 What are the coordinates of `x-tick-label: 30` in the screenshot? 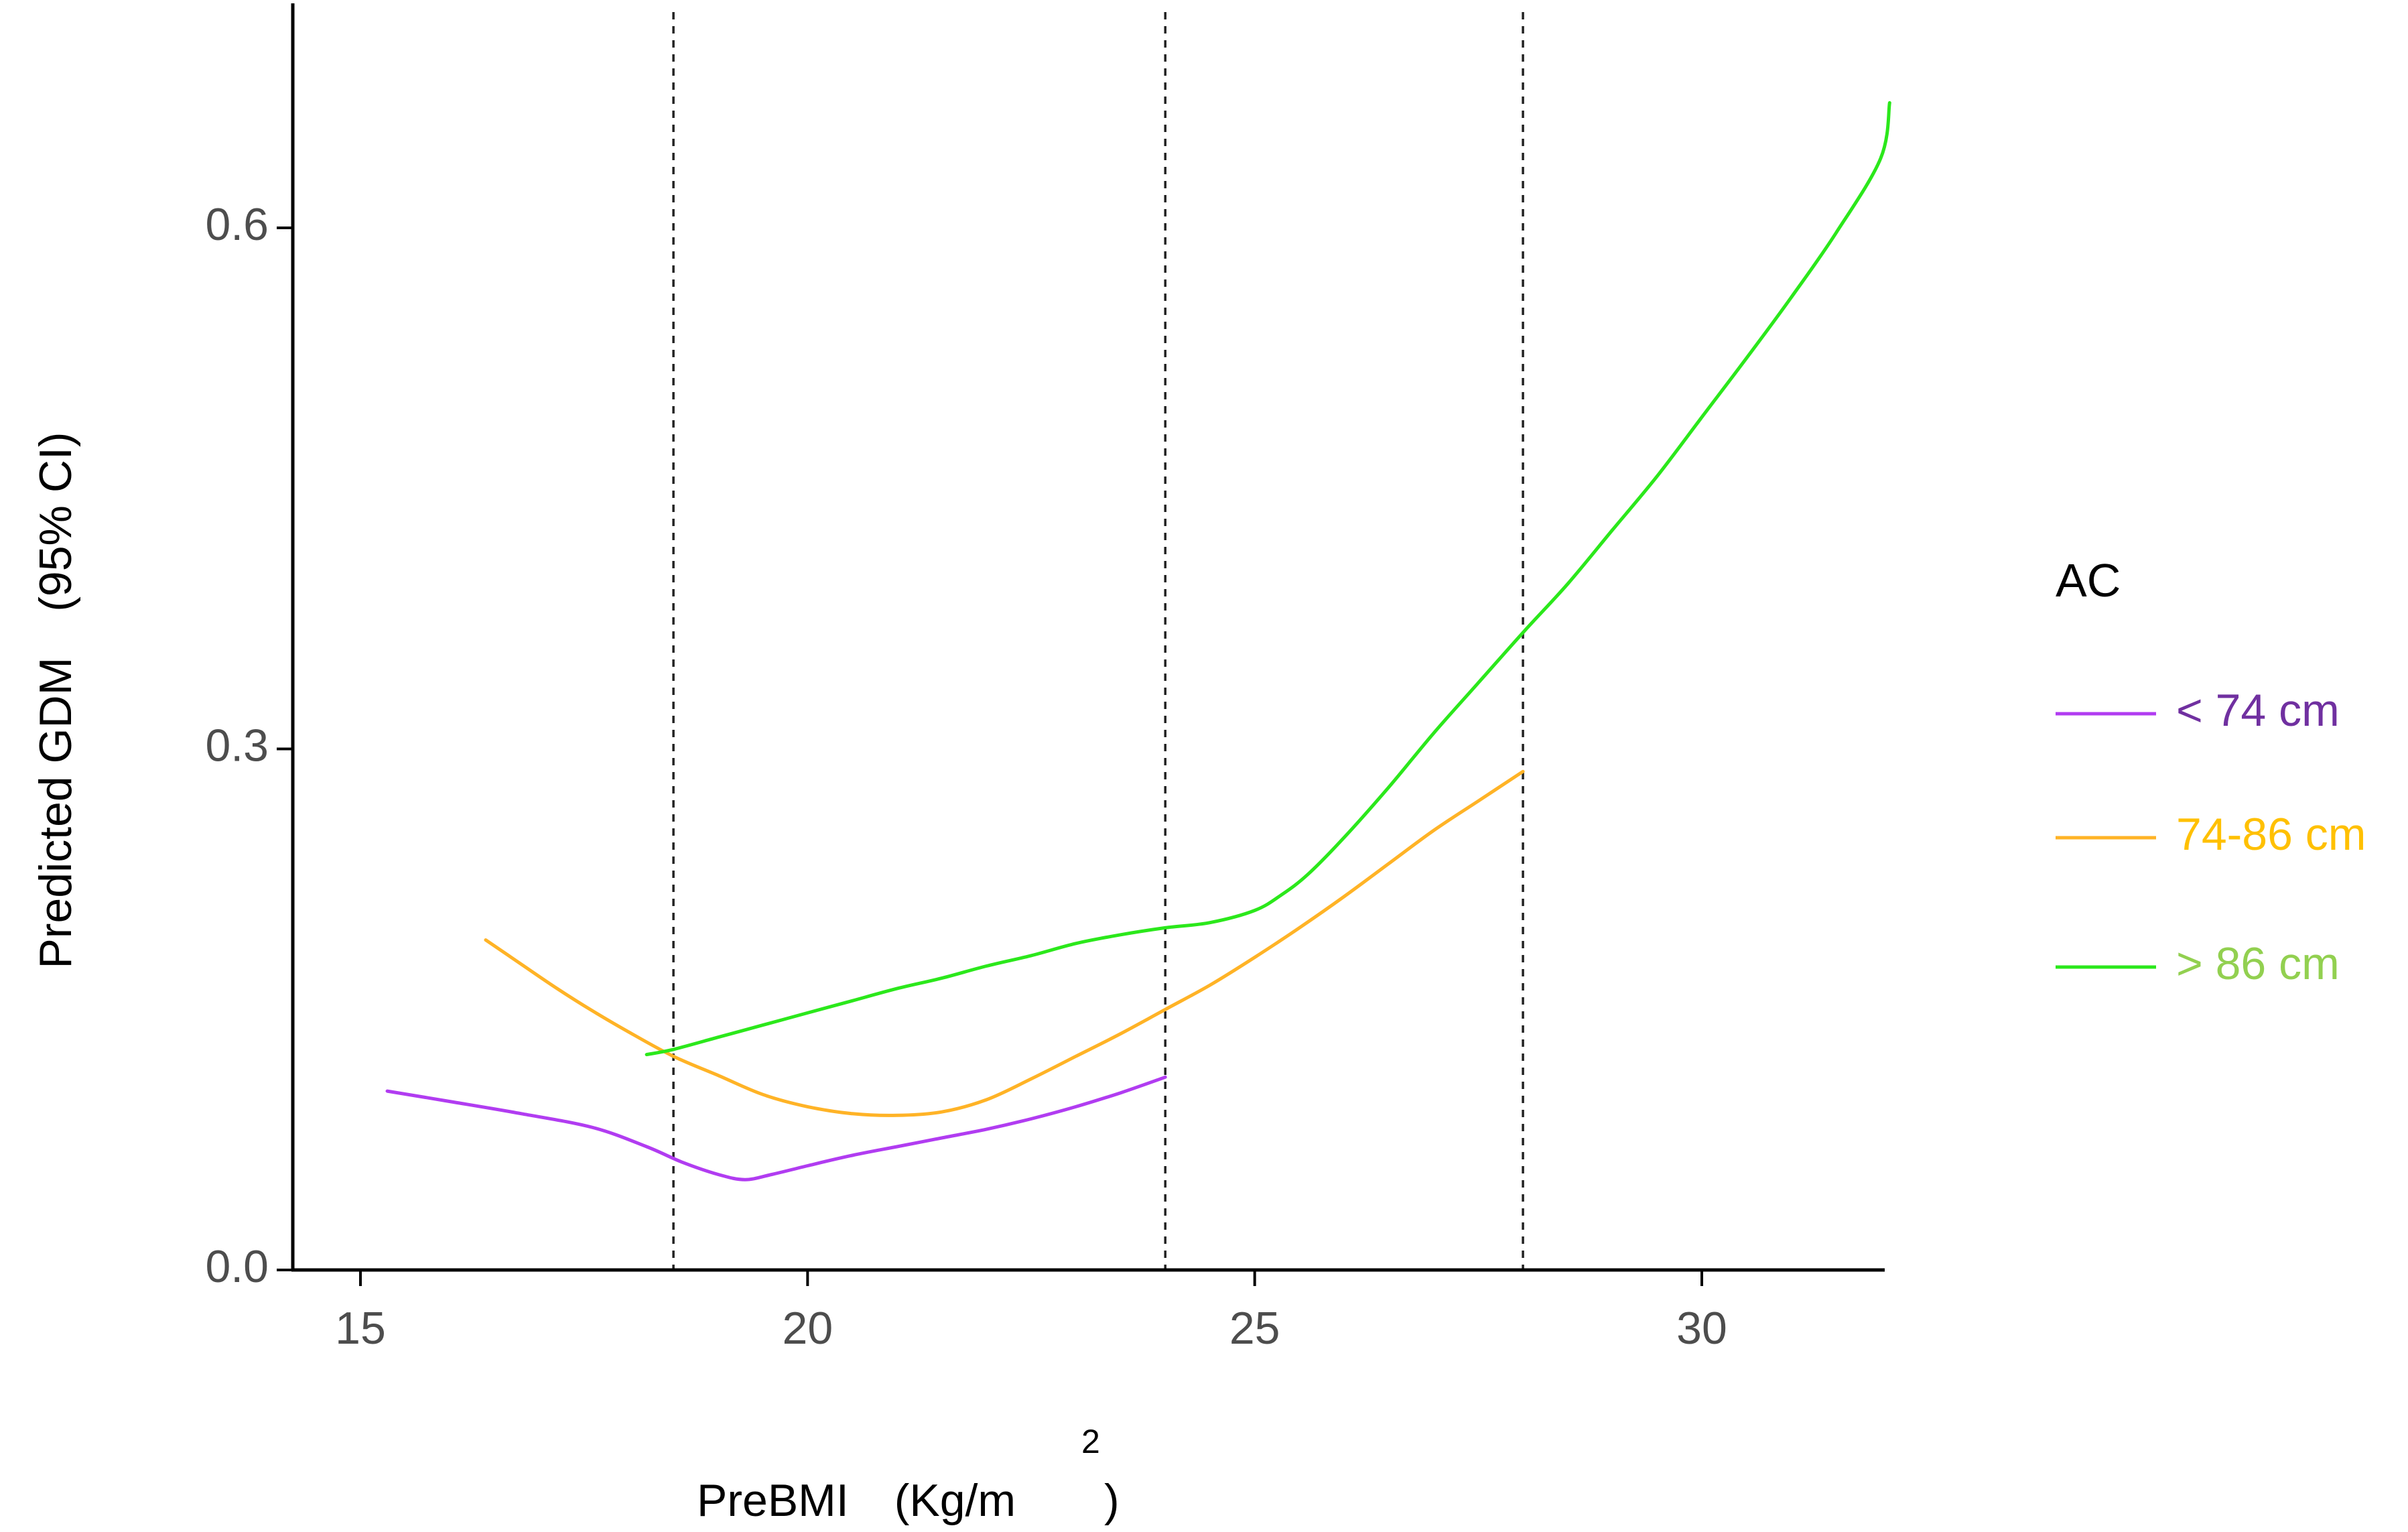 It's located at (1701, 1329).